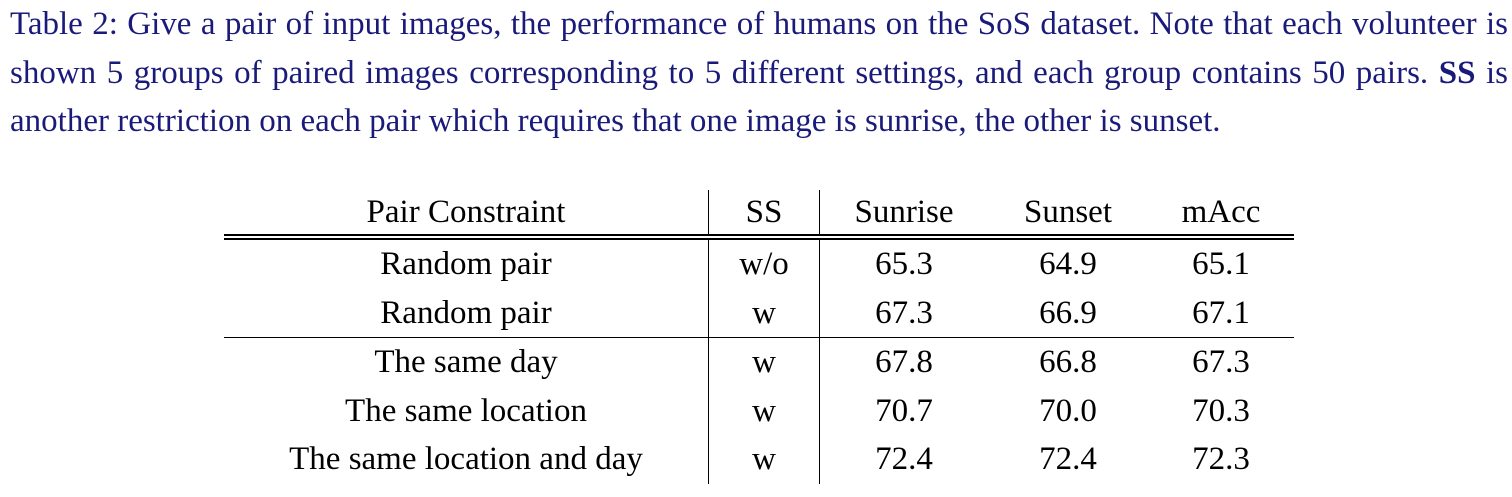  I want to click on cell-sunset: 64.9, so click(1068, 261).